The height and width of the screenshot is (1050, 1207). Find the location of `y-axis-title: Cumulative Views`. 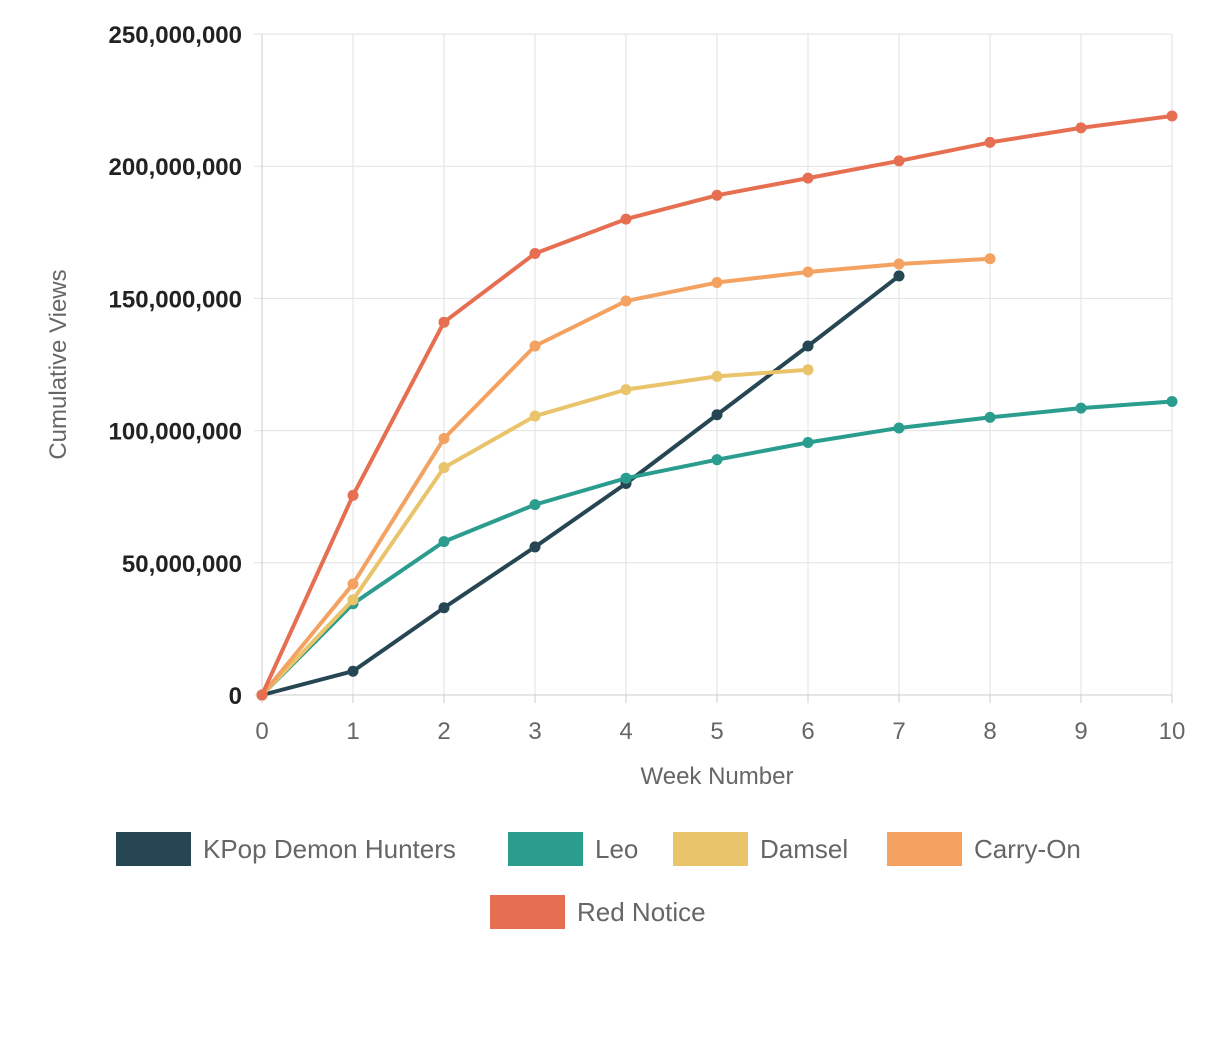

y-axis-title: Cumulative Views is located at coordinates (58, 364).